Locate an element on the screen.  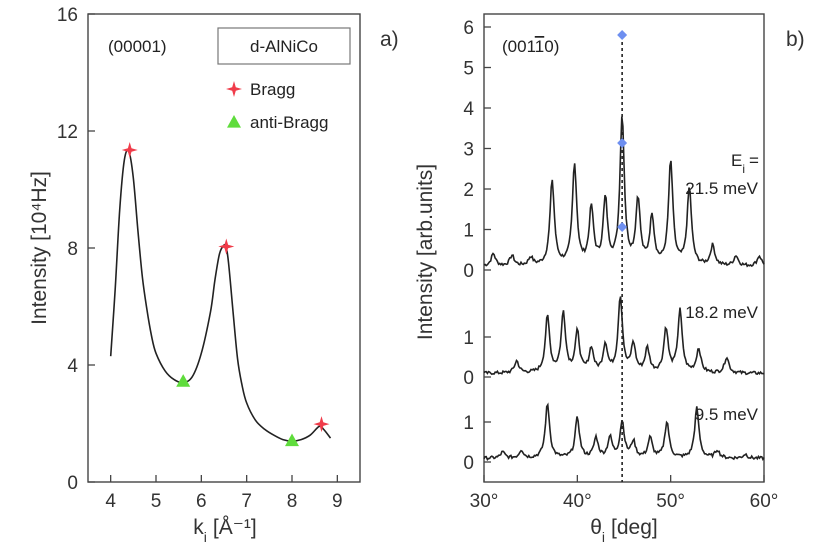
panel-a-ytick-label: 4 is located at coordinates (72, 366).